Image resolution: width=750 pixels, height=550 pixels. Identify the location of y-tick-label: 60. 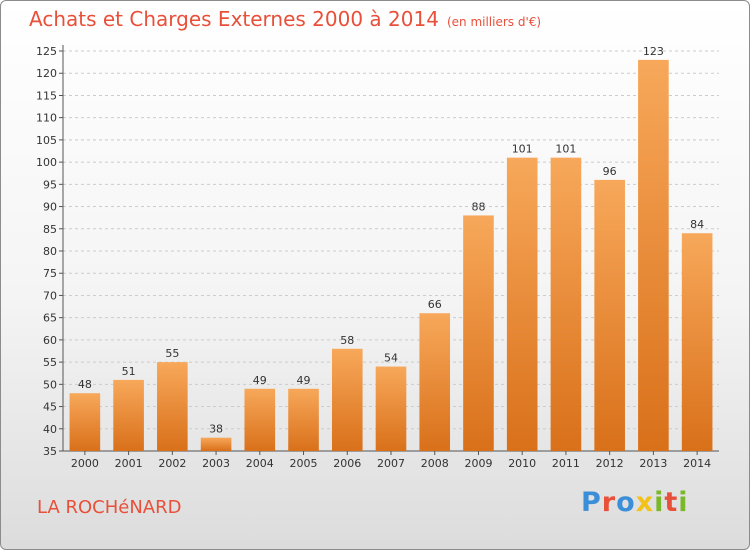
(50, 340).